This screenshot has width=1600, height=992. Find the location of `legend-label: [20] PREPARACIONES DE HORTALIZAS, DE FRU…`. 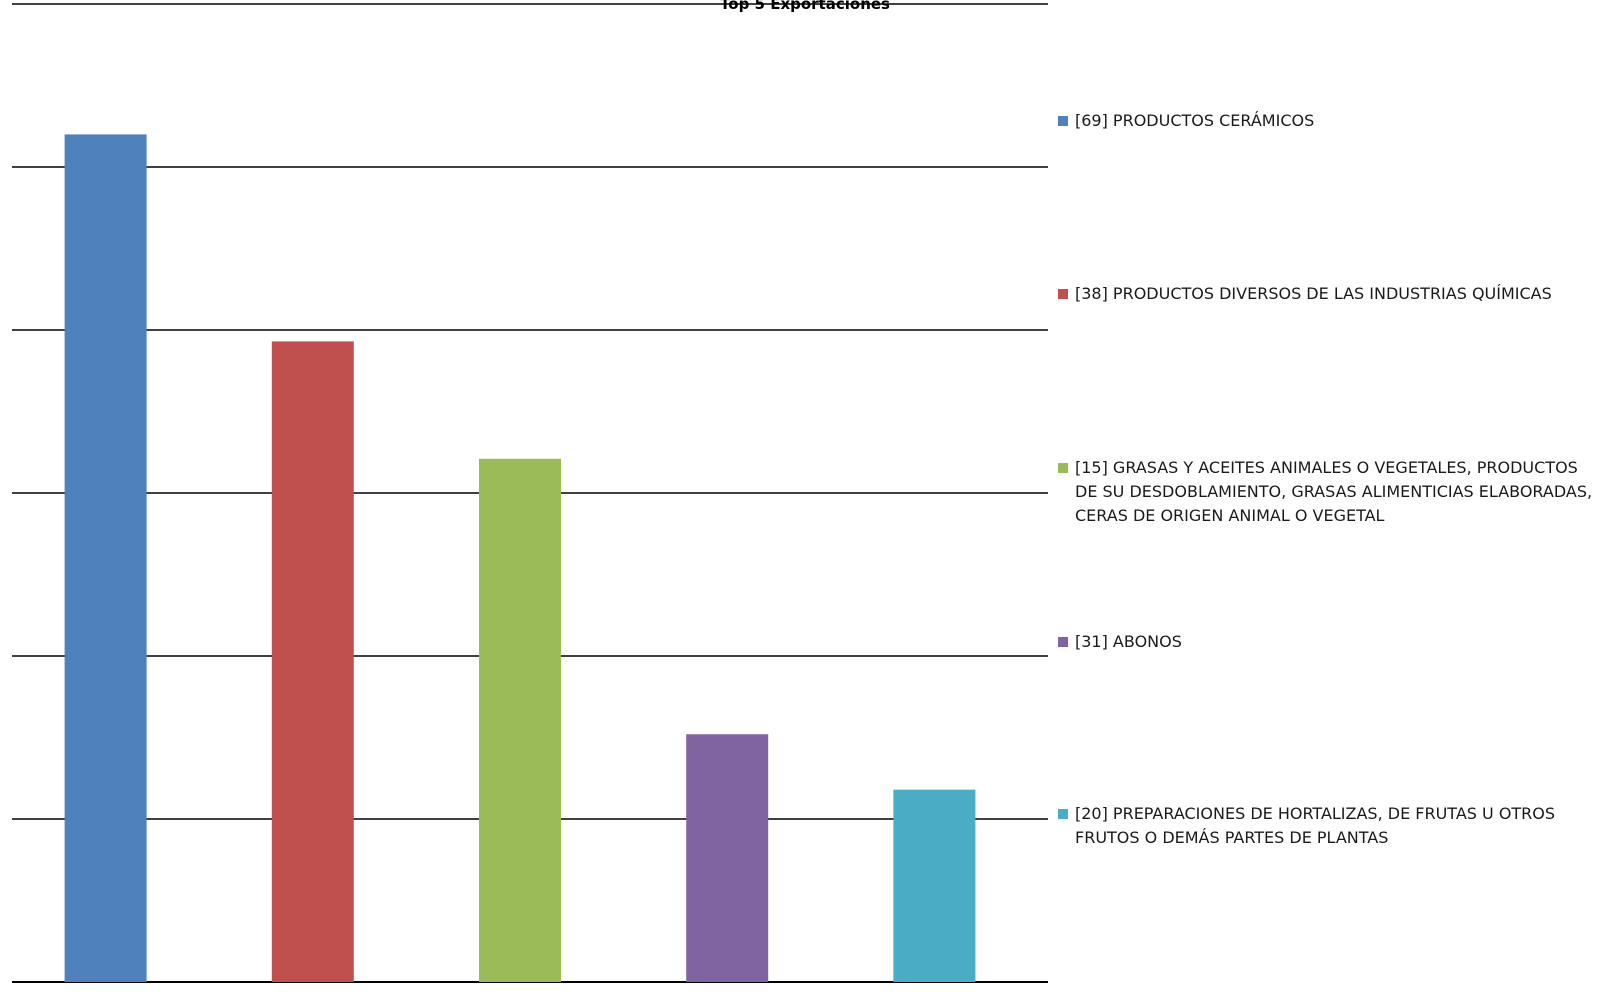

legend-label: [20] PREPARACIONES DE HORTALIZAS, DE FRU… is located at coordinates (1315, 825).